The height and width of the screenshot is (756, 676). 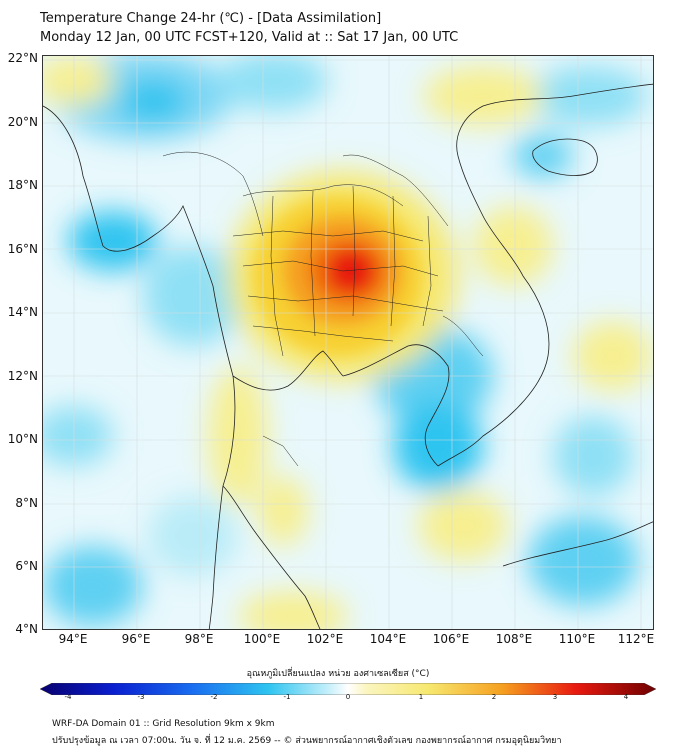 I want to click on lat-label: 16°N, so click(x=22, y=249).